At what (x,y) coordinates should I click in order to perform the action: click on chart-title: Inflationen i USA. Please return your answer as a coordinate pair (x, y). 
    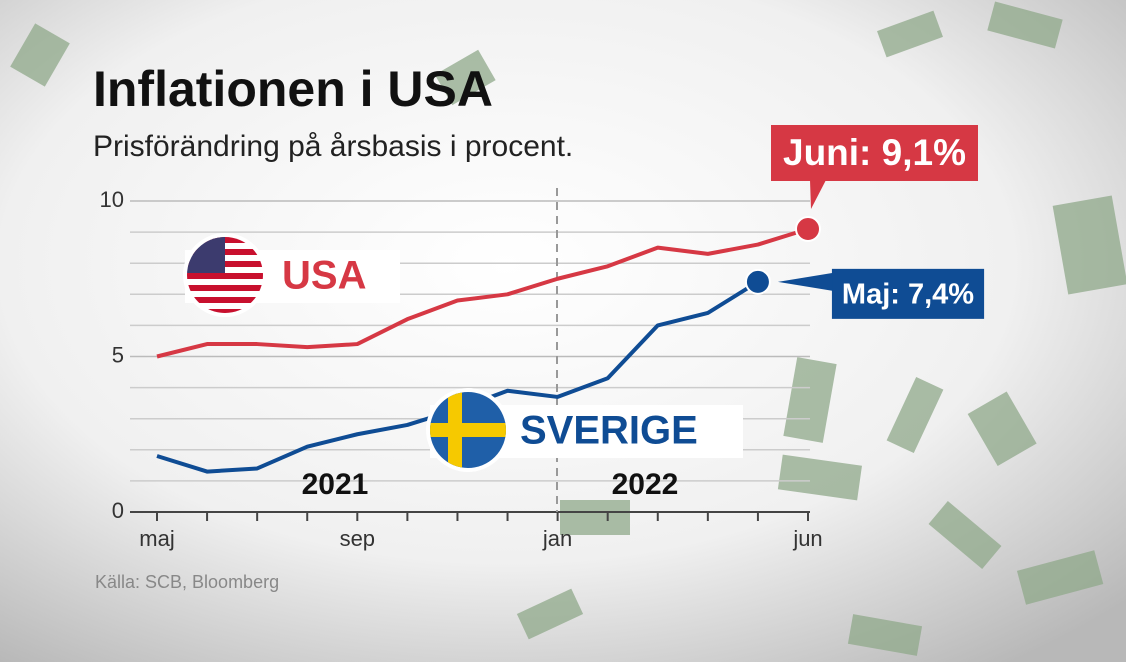
    Looking at the image, I should click on (293, 89).